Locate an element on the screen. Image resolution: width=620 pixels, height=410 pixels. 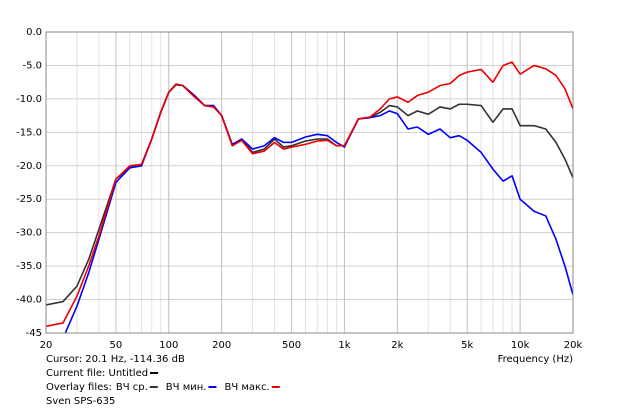
x-tick-label: 2k is located at coordinates (397, 345).